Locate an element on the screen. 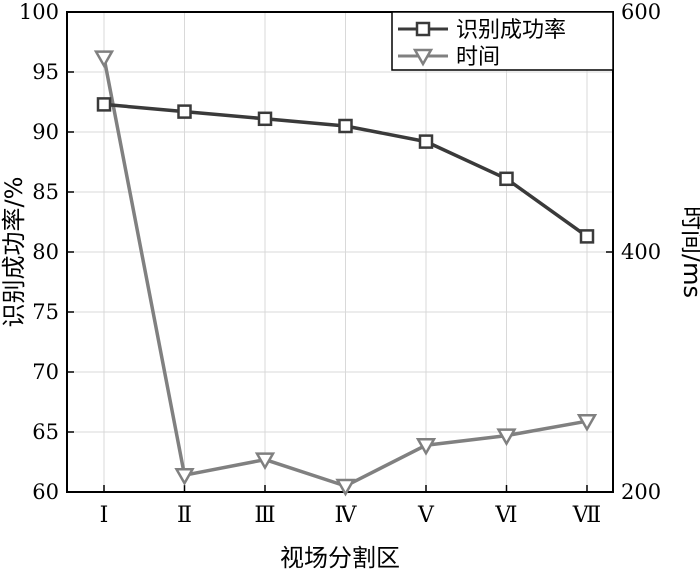  legend-marker-square is located at coordinates (423, 29).